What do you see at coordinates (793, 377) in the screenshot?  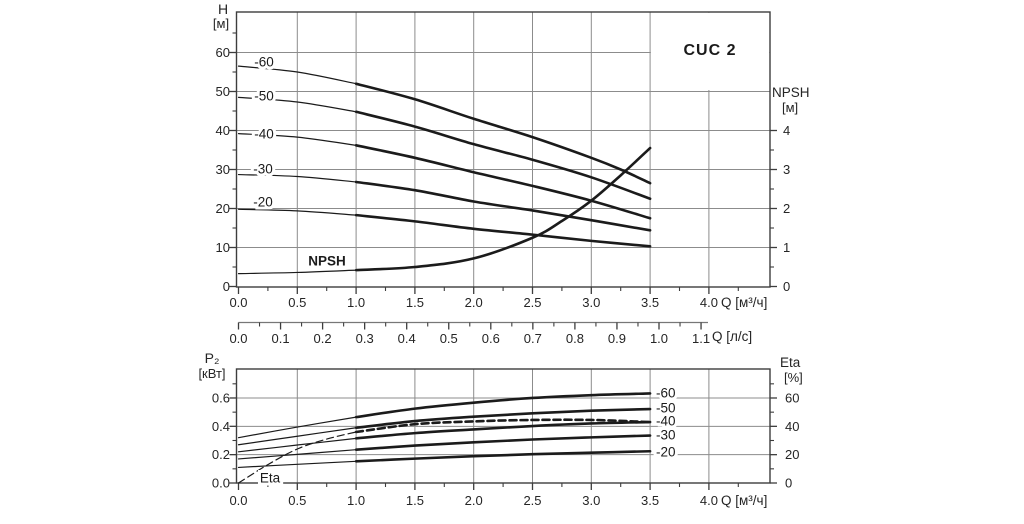 I see `eta-axis-unit: [%]` at bounding box center [793, 377].